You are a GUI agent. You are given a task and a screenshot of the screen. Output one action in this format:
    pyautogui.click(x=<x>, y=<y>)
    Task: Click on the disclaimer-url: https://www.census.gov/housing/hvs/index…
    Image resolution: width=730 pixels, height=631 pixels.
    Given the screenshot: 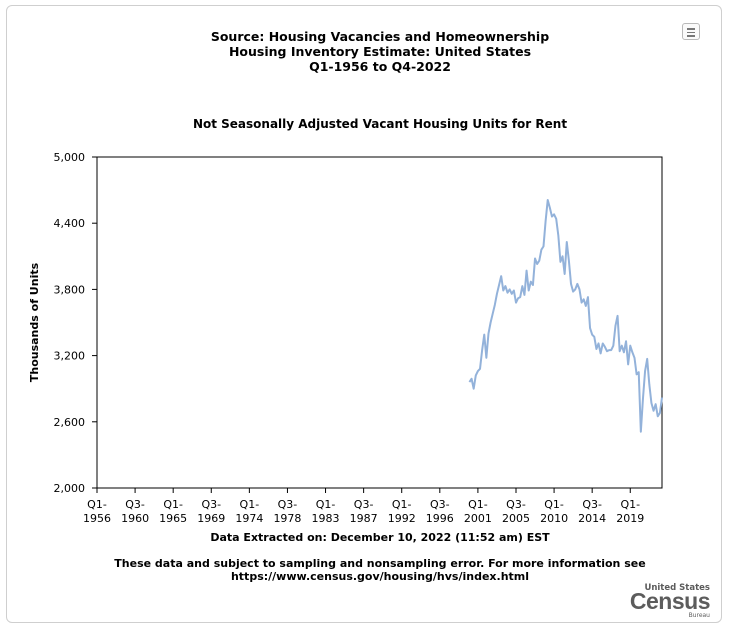 What is the action you would take?
    pyautogui.click(x=380, y=576)
    